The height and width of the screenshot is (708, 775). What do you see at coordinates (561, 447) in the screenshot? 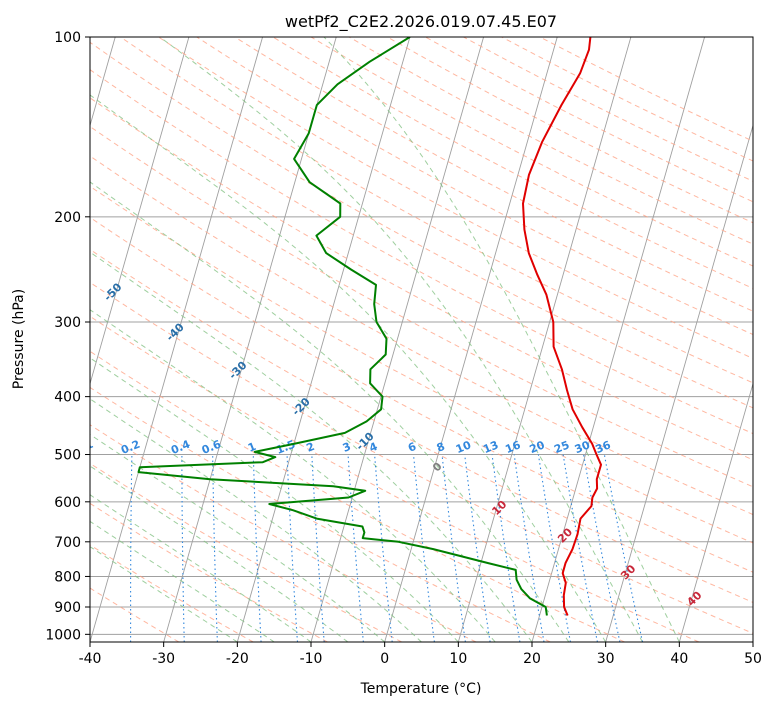
I see `mixing-ratio-label: 25` at bounding box center [561, 447].